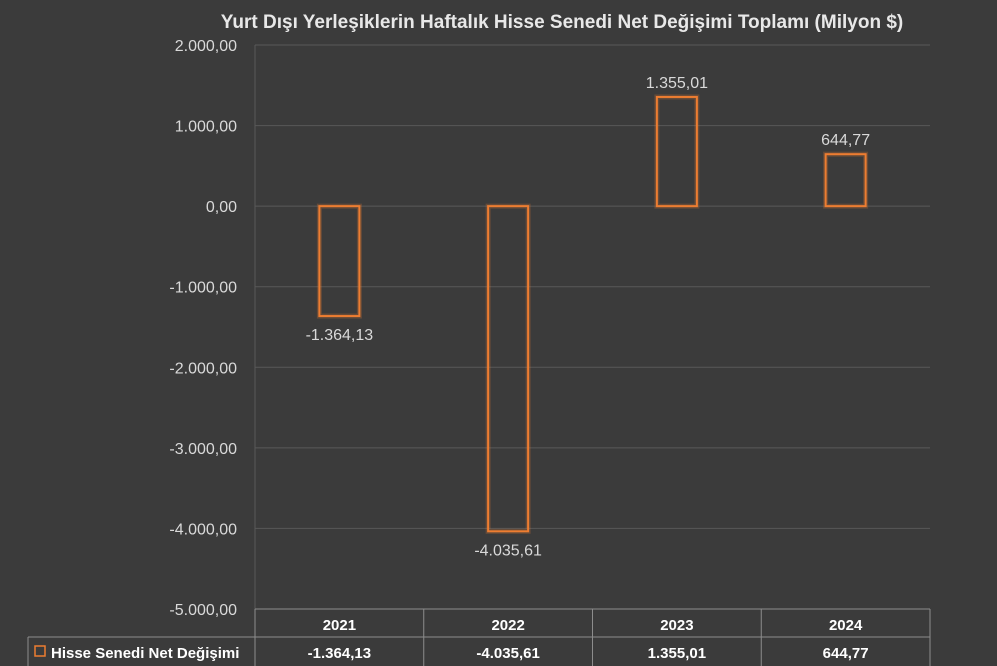  I want to click on data-label: 1.355,01, so click(677, 83).